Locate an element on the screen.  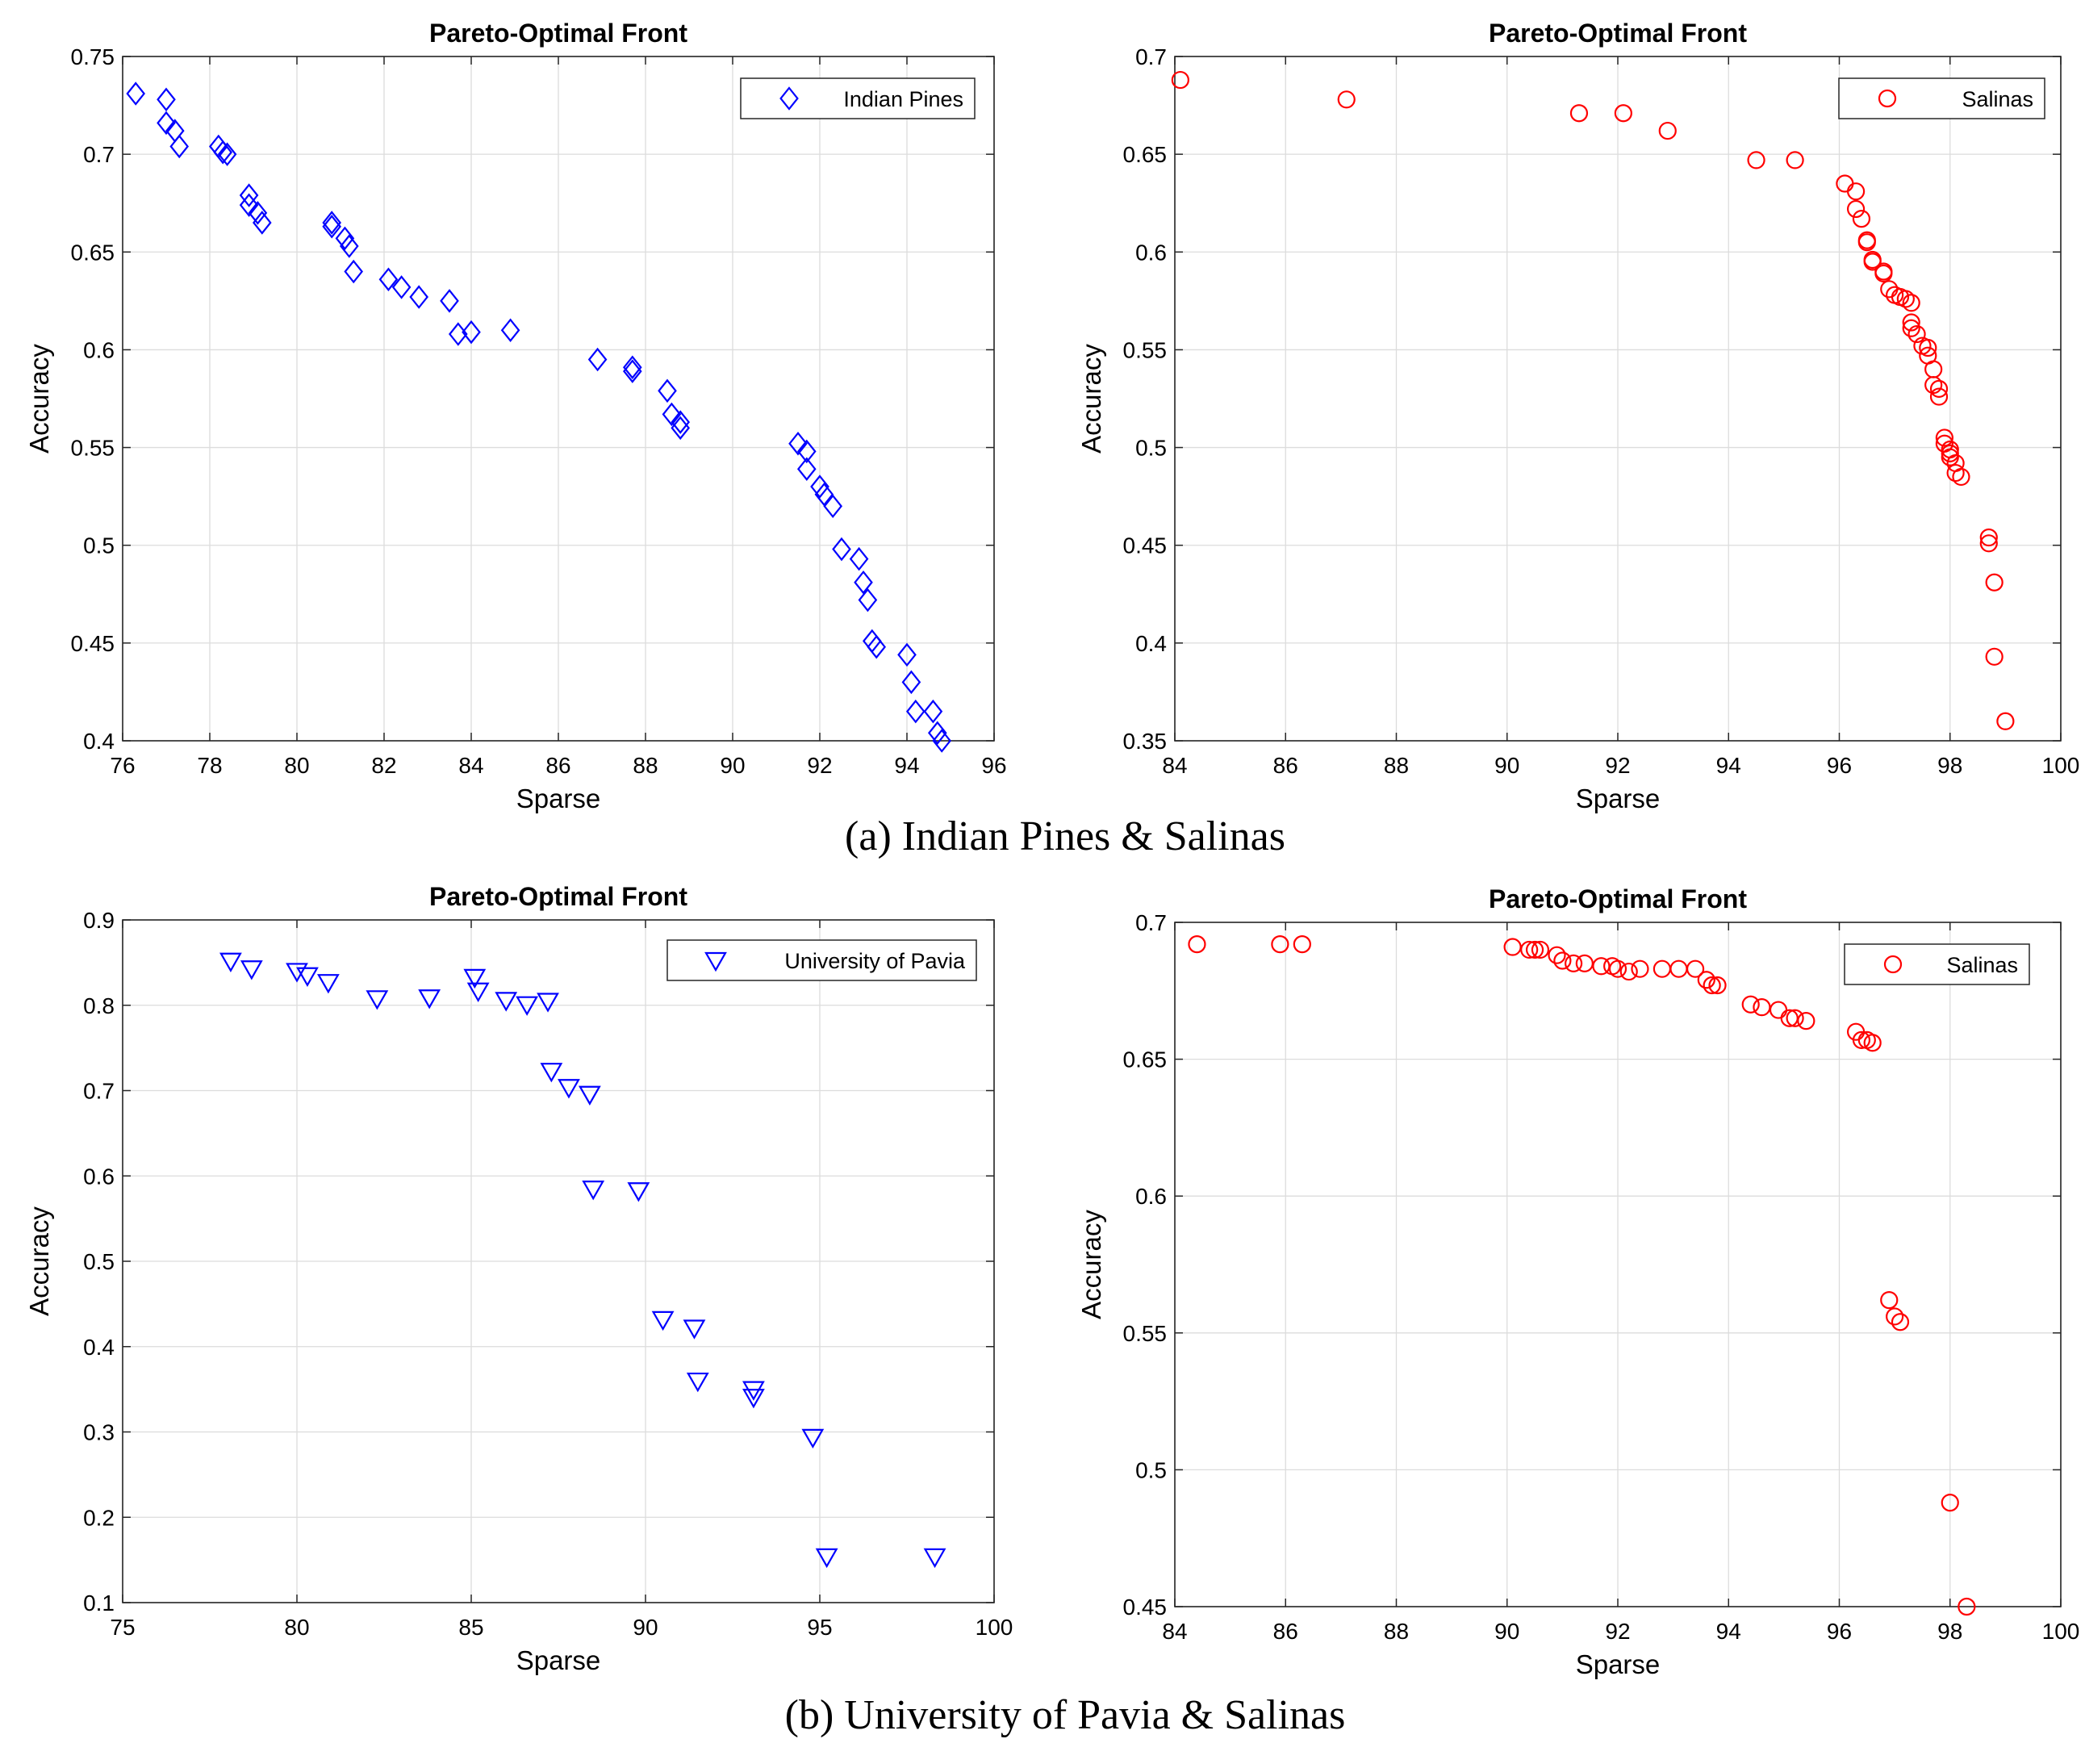
x-axis-label: Sparse is located at coordinates (1618, 799).